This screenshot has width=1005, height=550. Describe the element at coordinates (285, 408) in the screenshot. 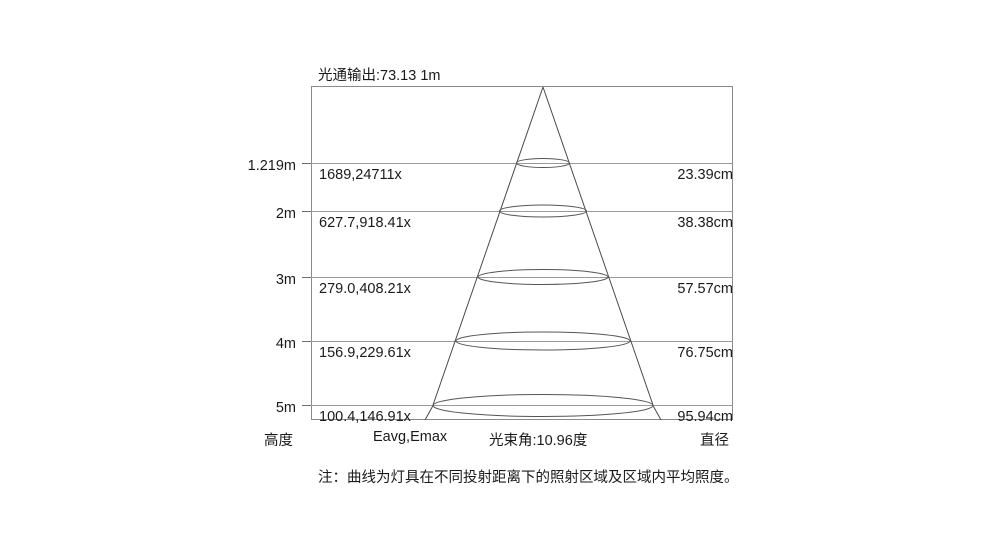

I see `height-label-5: 5m` at that location.